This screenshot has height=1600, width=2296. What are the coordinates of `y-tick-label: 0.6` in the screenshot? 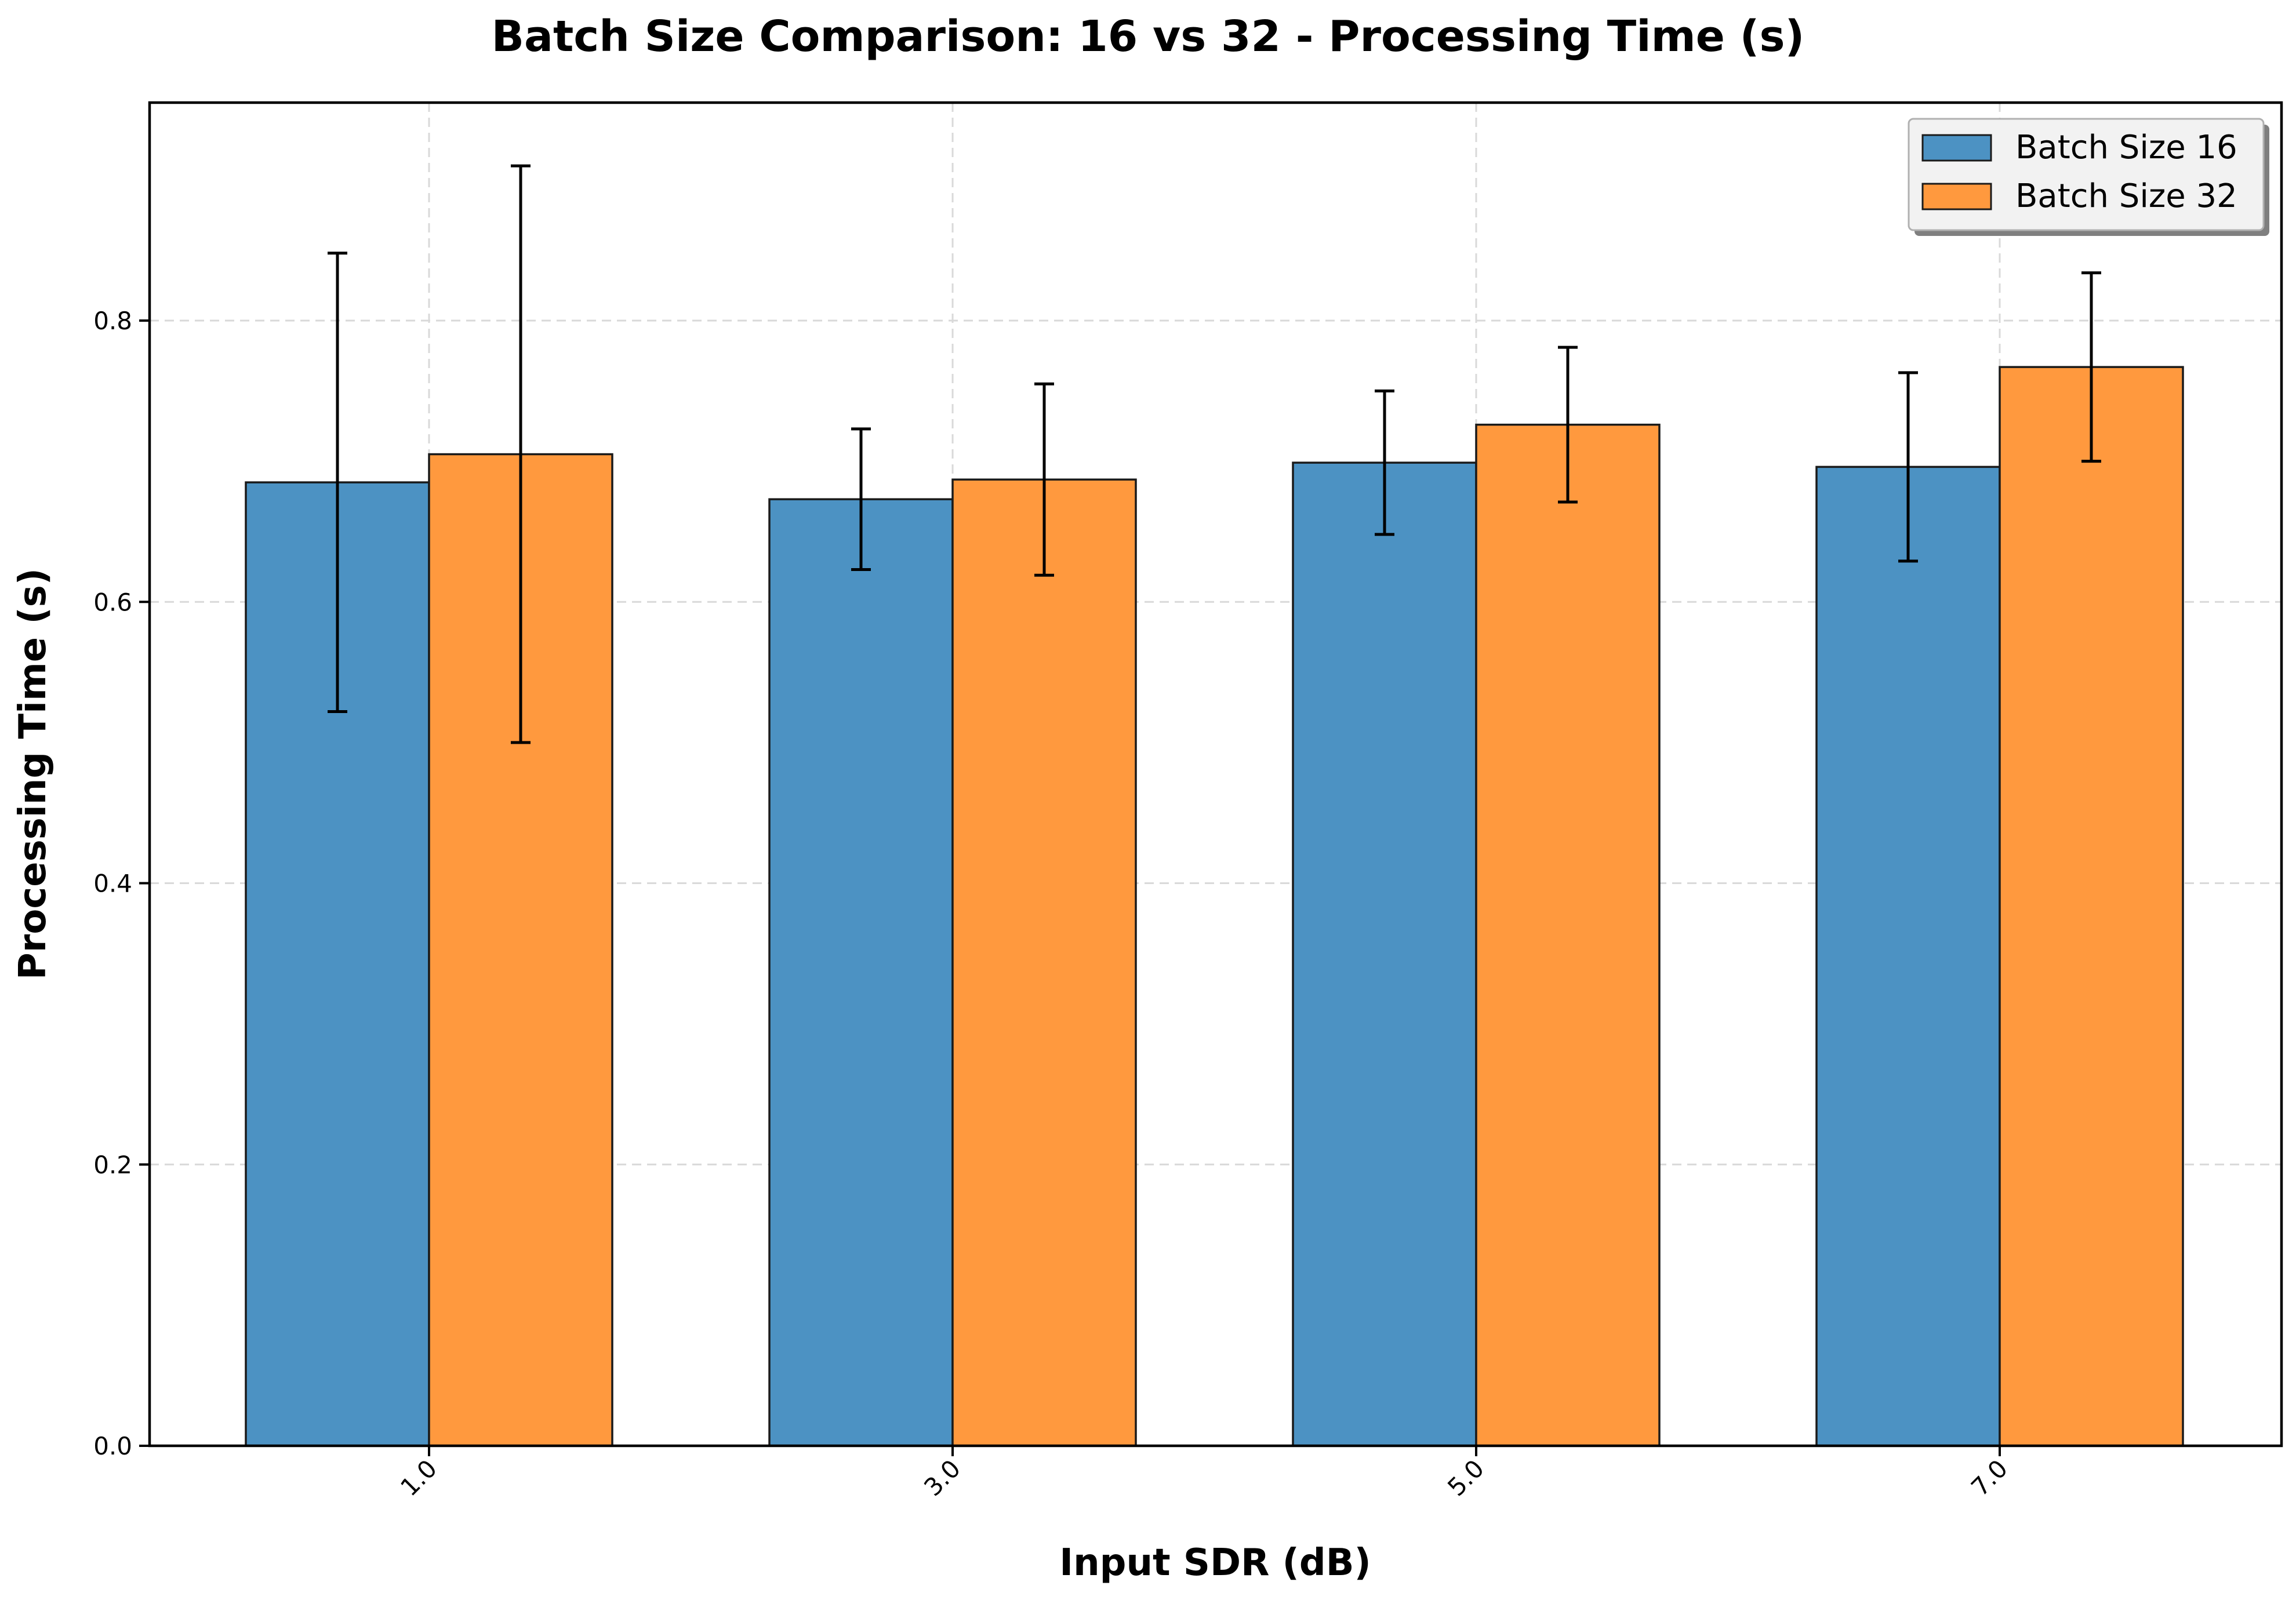 It's located at (112, 602).